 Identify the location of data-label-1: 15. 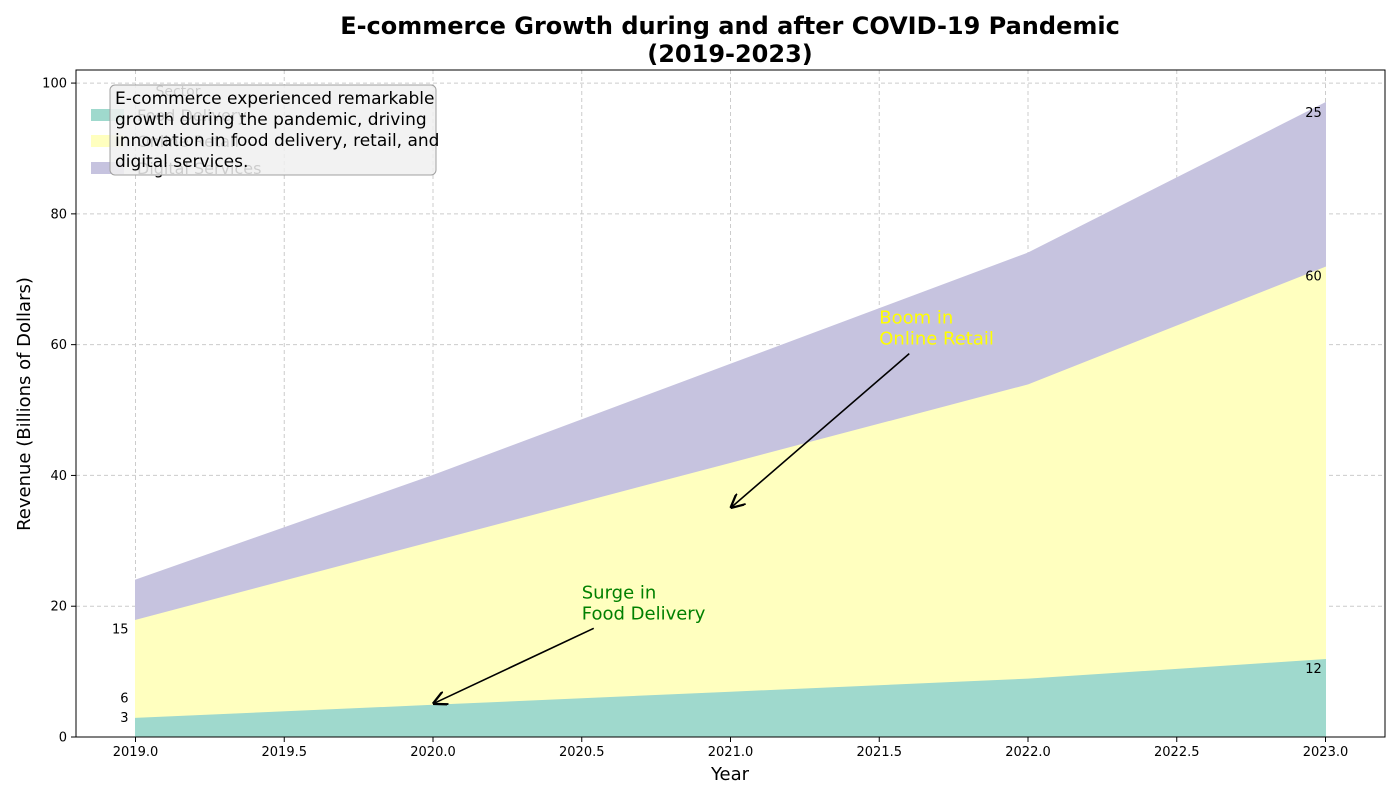
(120, 630).